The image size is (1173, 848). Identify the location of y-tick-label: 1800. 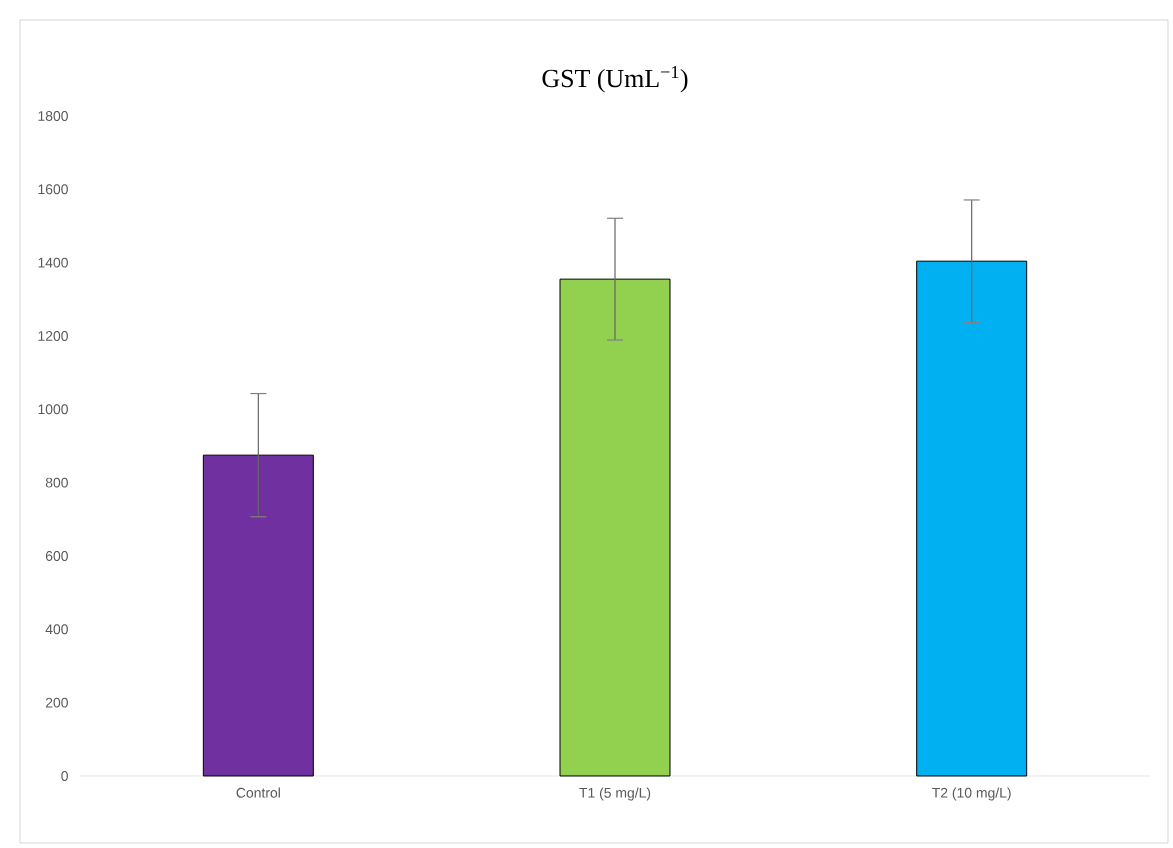
(53, 116).